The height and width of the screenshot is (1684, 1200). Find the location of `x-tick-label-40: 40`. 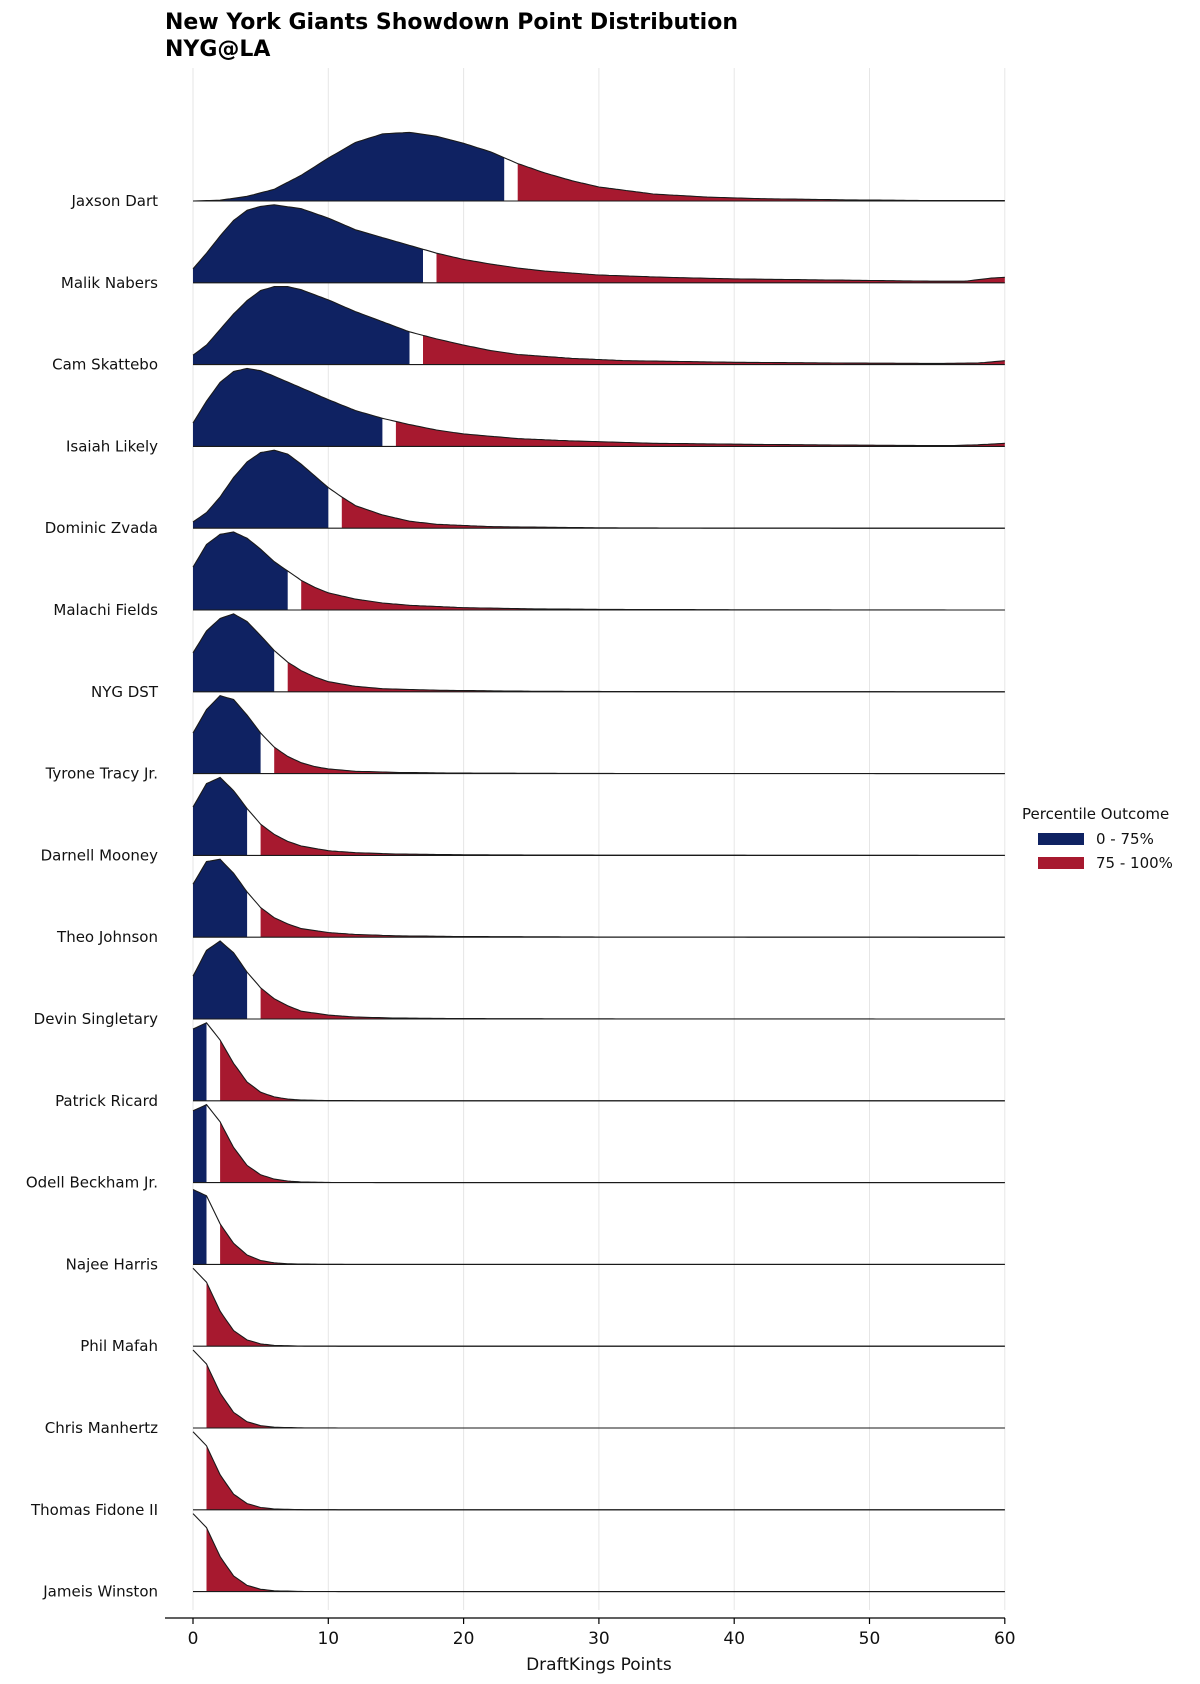

x-tick-label-40: 40 is located at coordinates (734, 1639).